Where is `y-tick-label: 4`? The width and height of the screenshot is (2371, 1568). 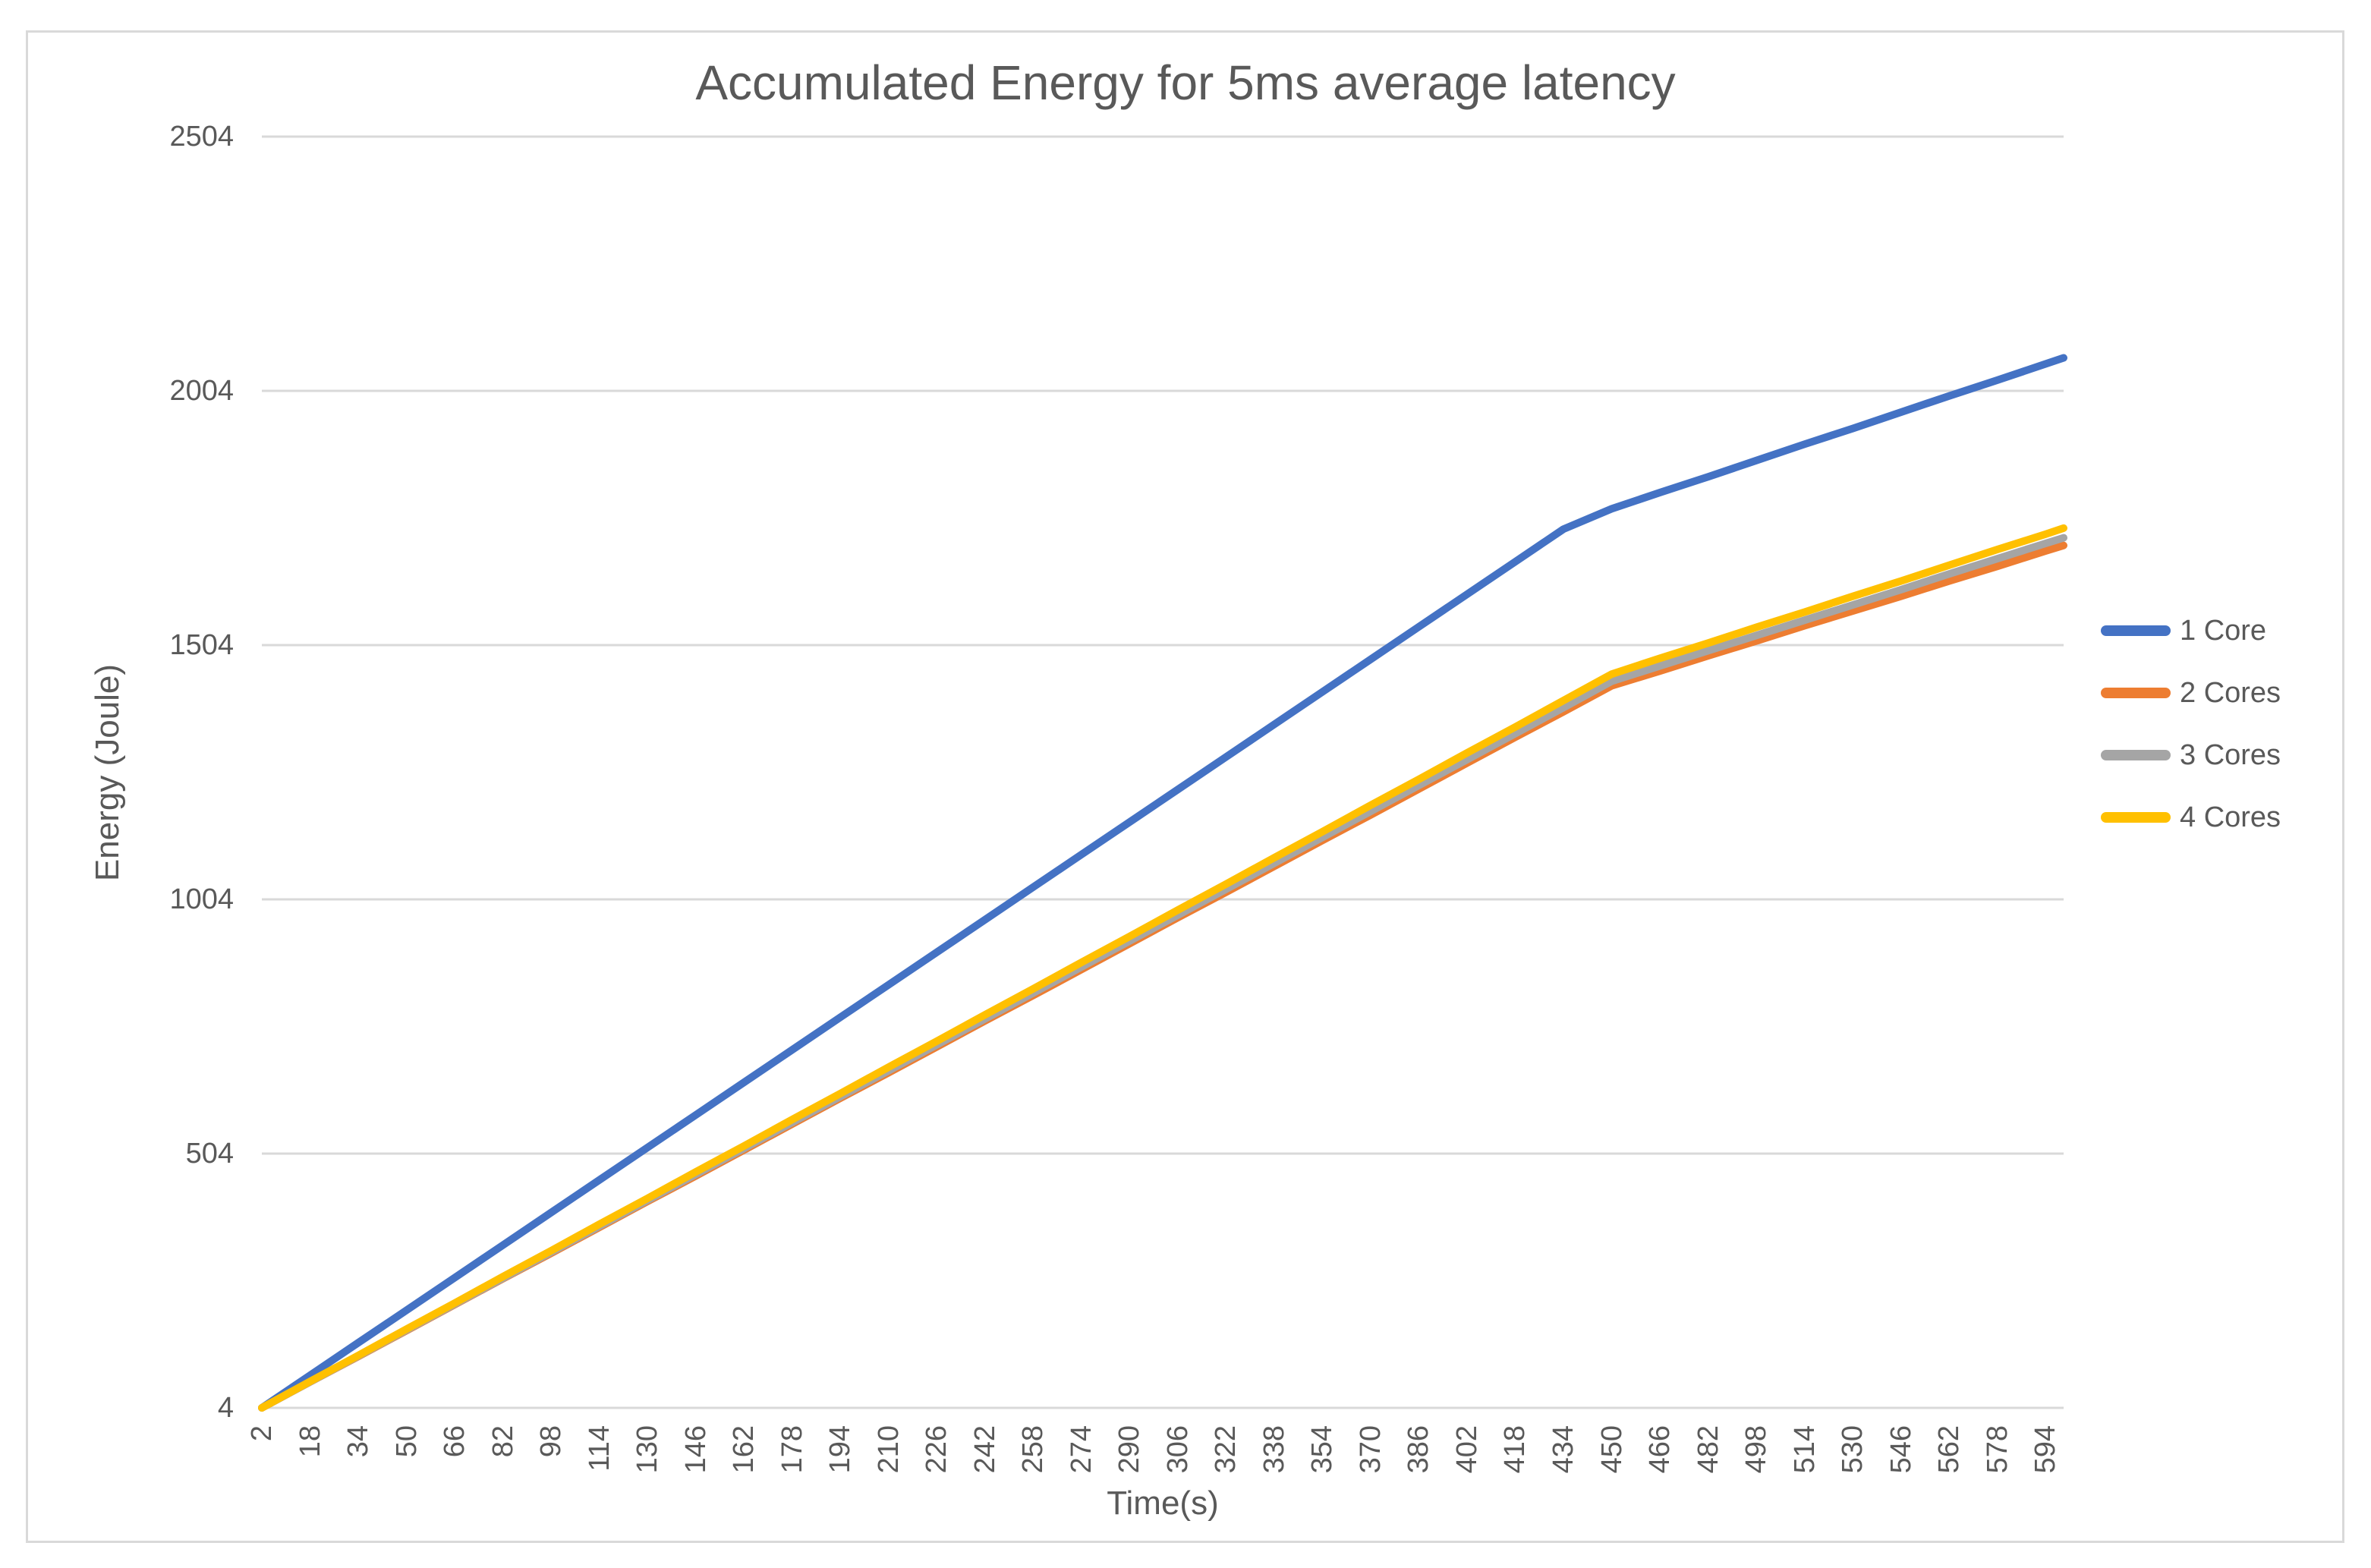
y-tick-label: 4 is located at coordinates (225, 1408).